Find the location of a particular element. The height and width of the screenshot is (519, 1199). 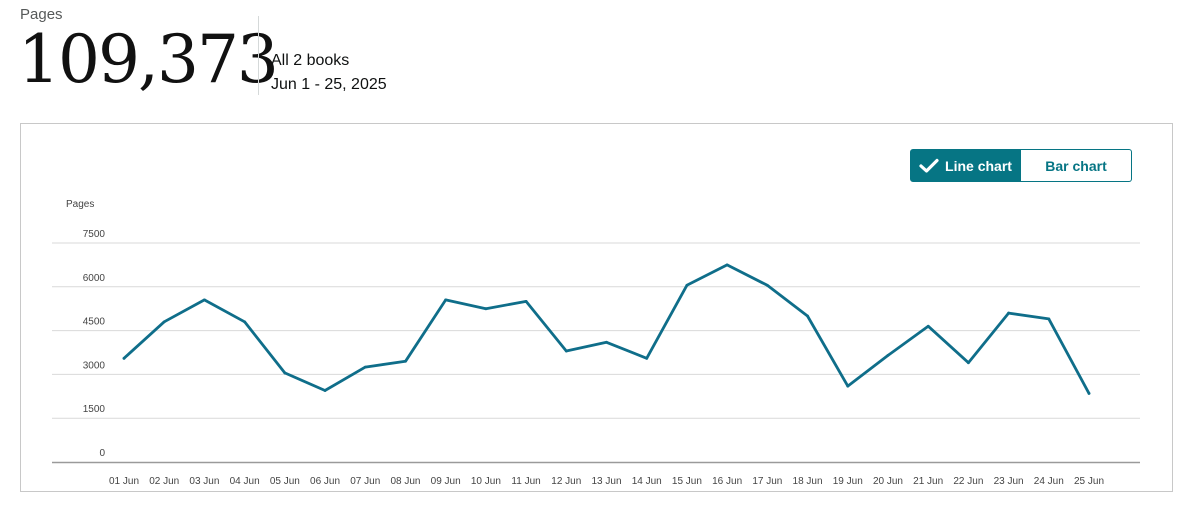

x-tick-label: 11 Jun is located at coordinates (525, 481).